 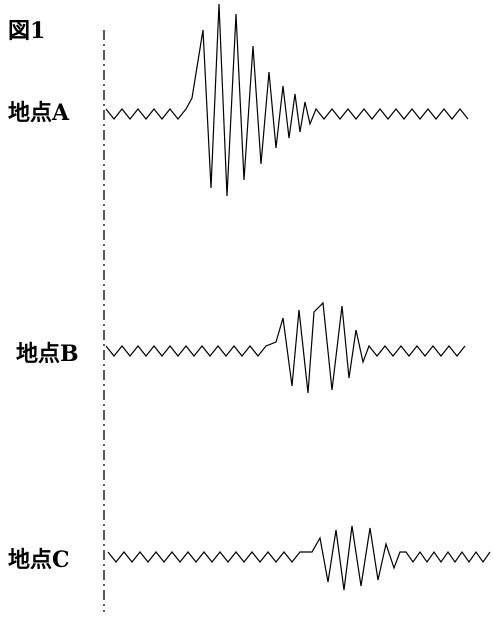 What do you see at coordinates (39, 560) in the screenshot?
I see `station-c-label: 地点C` at bounding box center [39, 560].